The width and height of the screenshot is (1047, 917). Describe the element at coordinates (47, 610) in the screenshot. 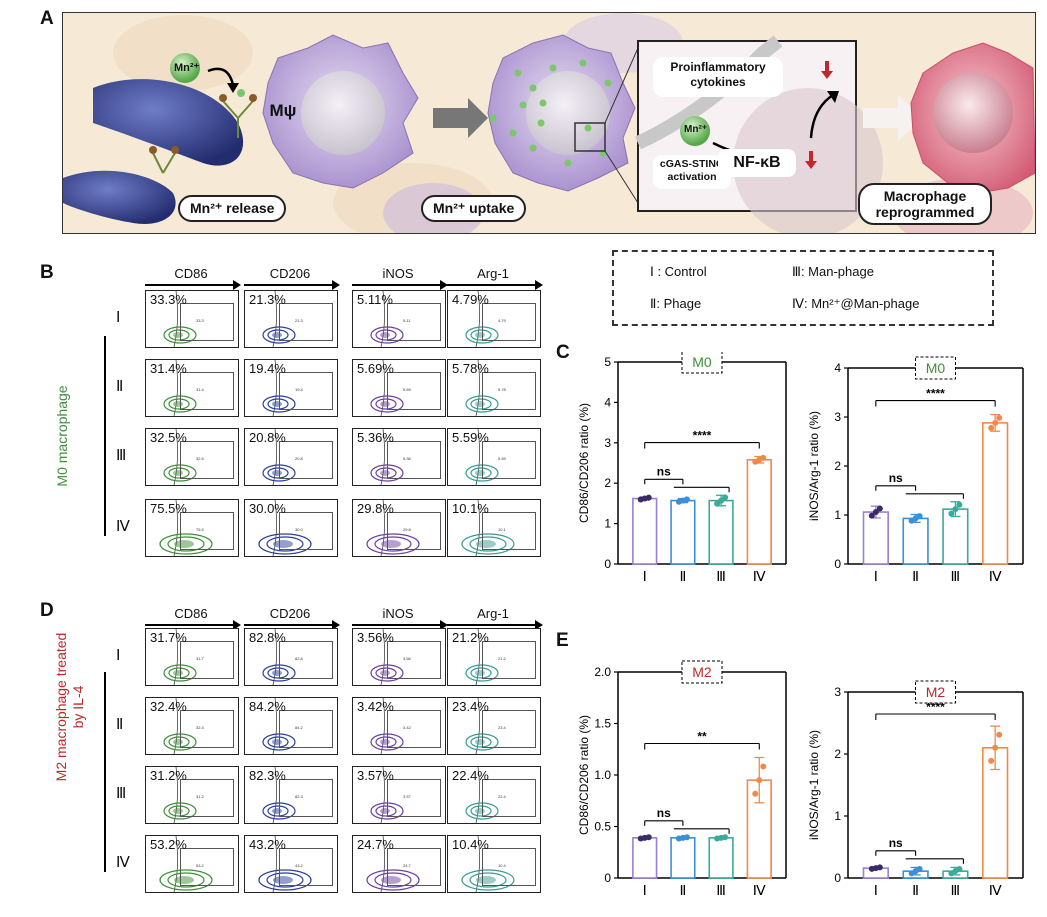

I see `panel-label-d: D` at that location.